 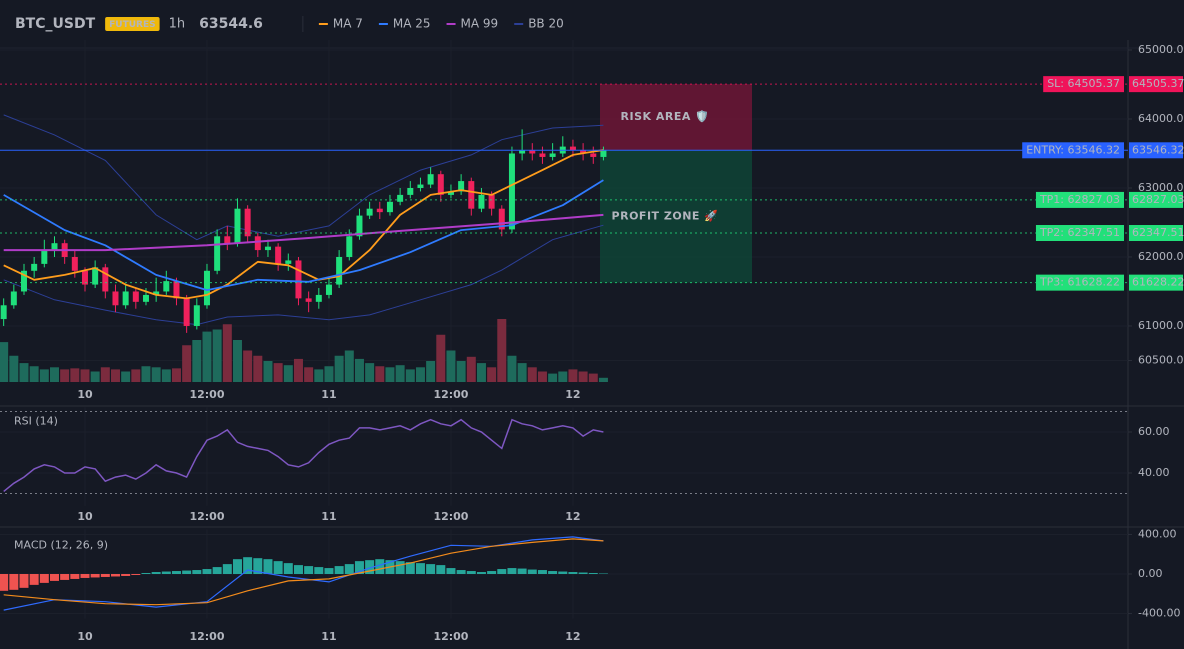 What do you see at coordinates (132, 24) in the screenshot?
I see `badge-bg` at bounding box center [132, 24].